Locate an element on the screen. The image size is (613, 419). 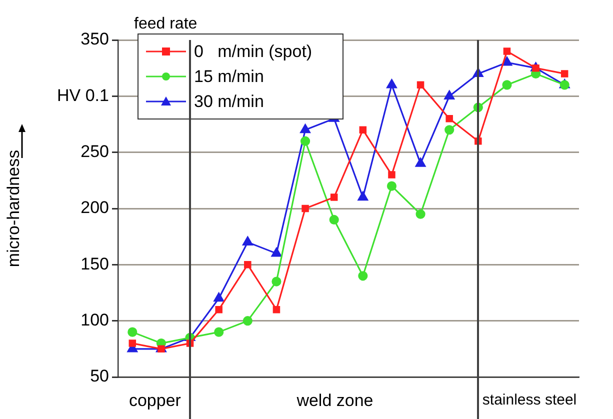
legend-label: 0 m/min (spot) is located at coordinates (253, 52).